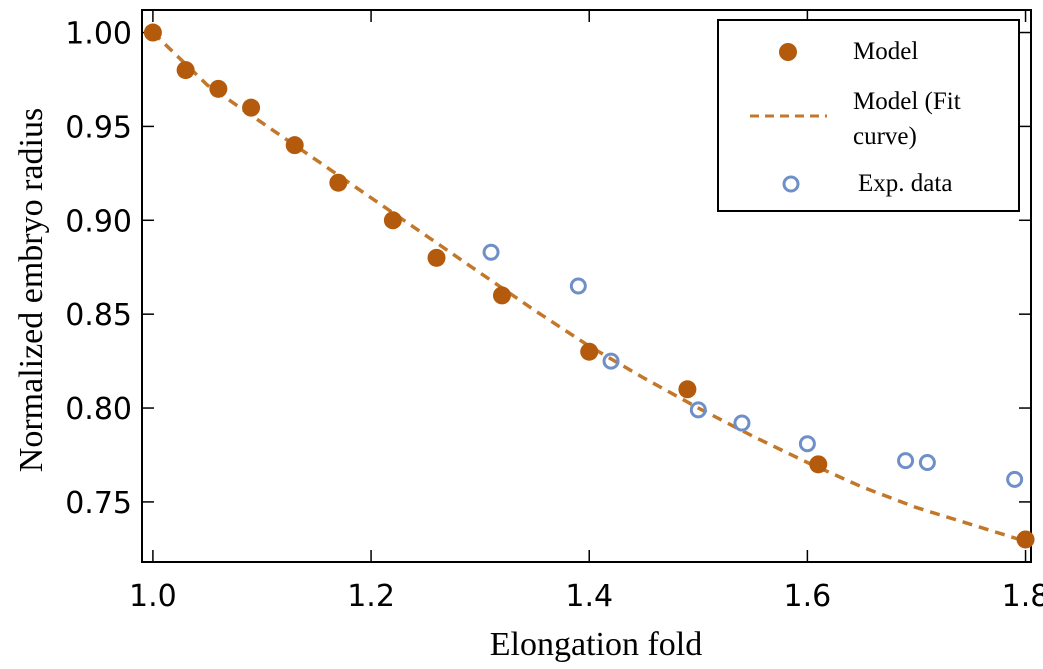 The width and height of the screenshot is (1043, 669). Describe the element at coordinates (98, 409) in the screenshot. I see `y-tick-label: 0.80` at that location.